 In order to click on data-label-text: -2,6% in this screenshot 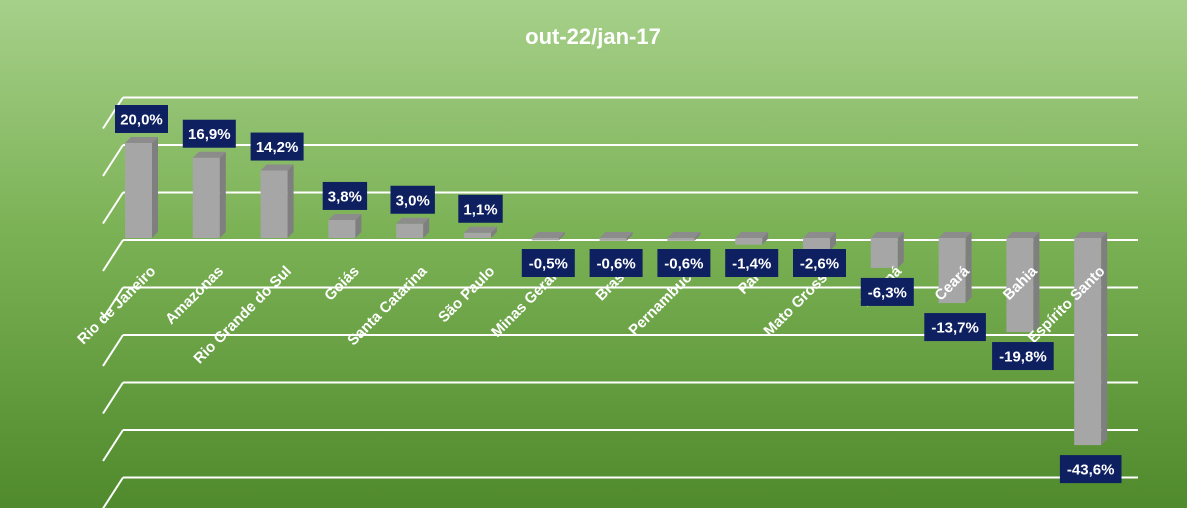, I will do `click(819, 264)`.